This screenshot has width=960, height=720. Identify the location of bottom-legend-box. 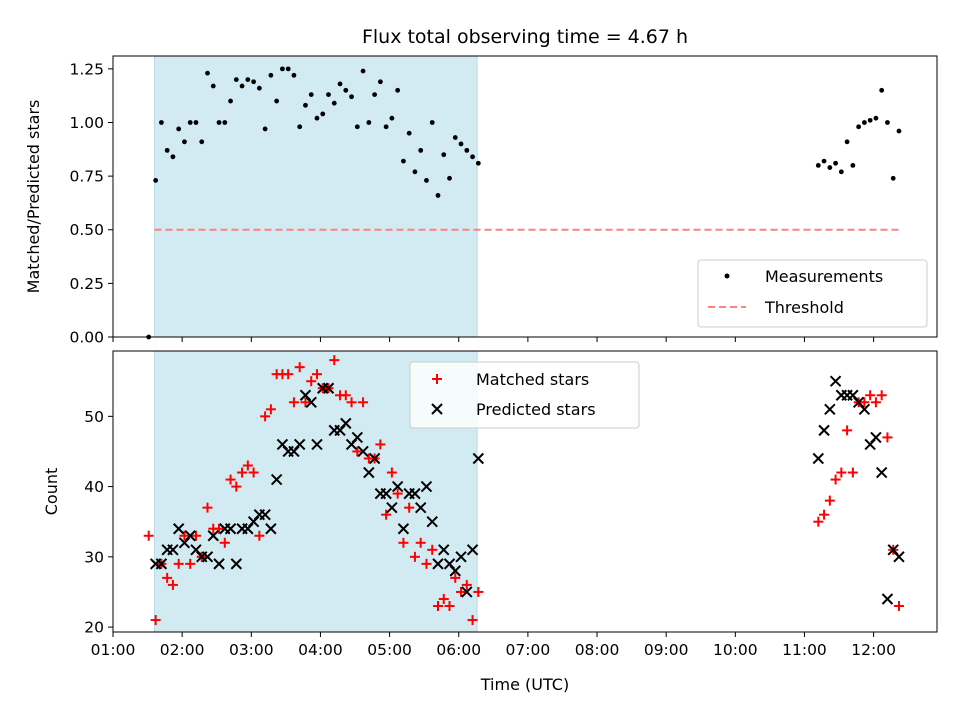
(524, 395).